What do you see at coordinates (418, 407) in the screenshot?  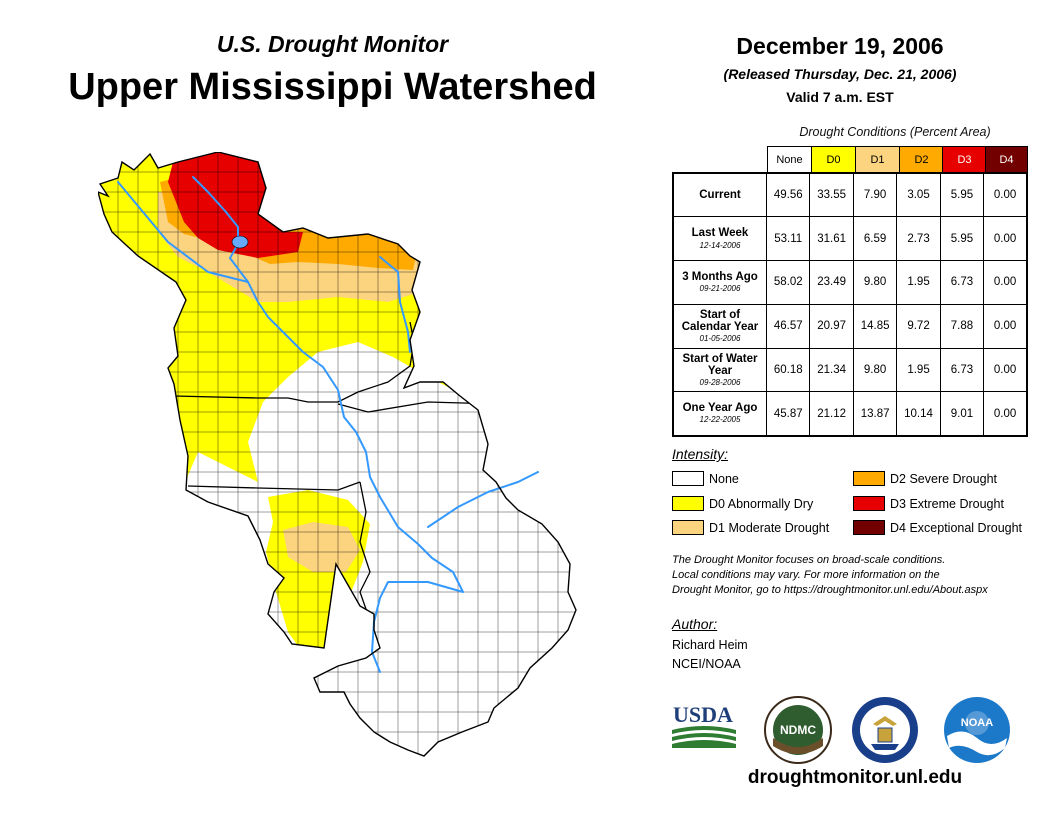 I see `state-border-wi-il` at bounding box center [418, 407].